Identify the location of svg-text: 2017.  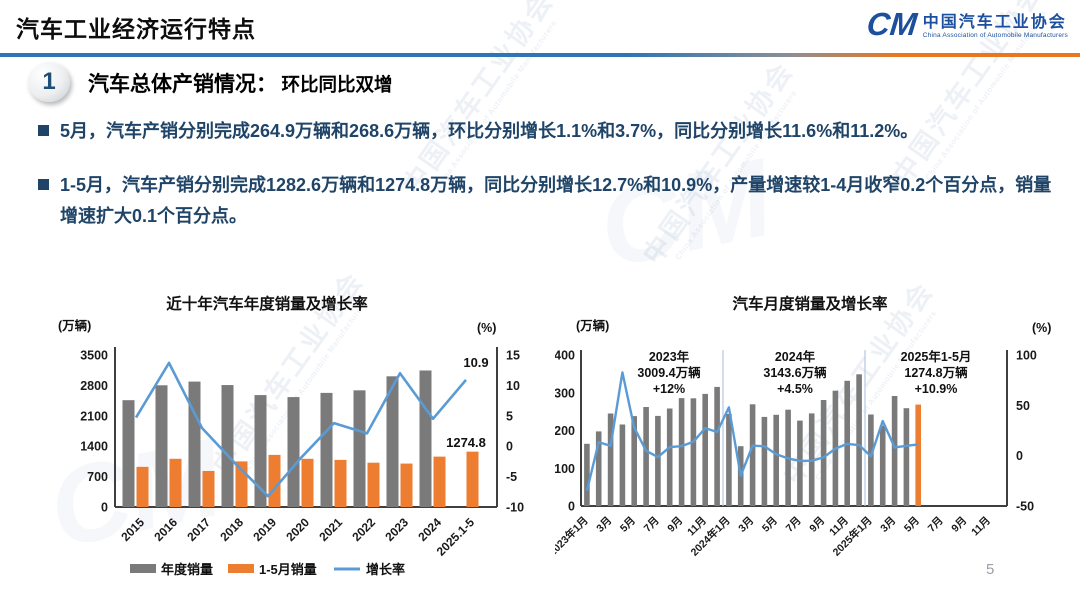
(198, 529).